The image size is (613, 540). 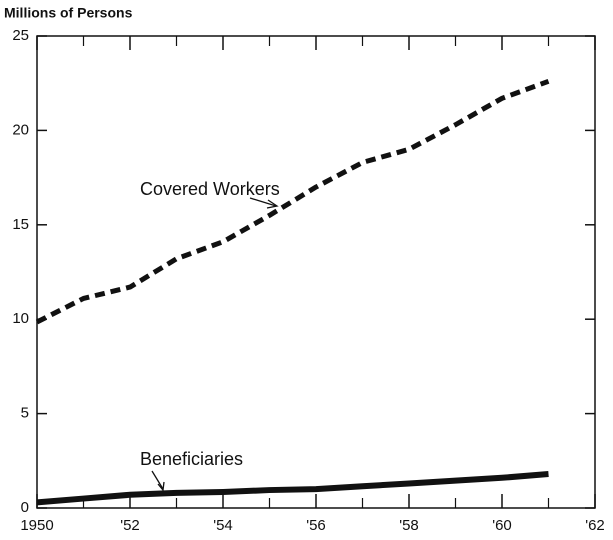 What do you see at coordinates (130, 525) in the screenshot?
I see `x-tick-label: '52` at bounding box center [130, 525].